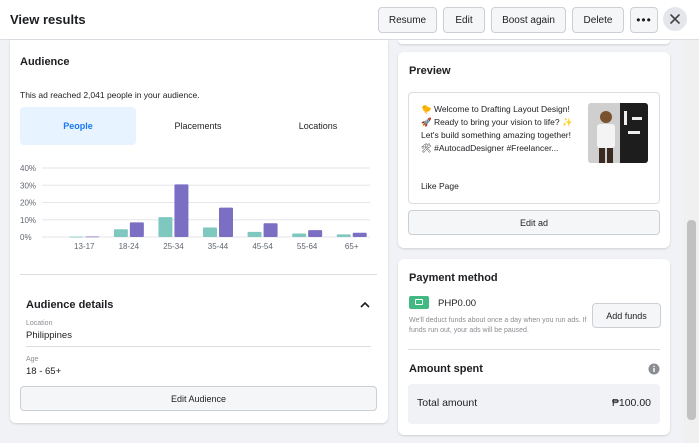  I want to click on y-tick-label: 0%, so click(26, 237).